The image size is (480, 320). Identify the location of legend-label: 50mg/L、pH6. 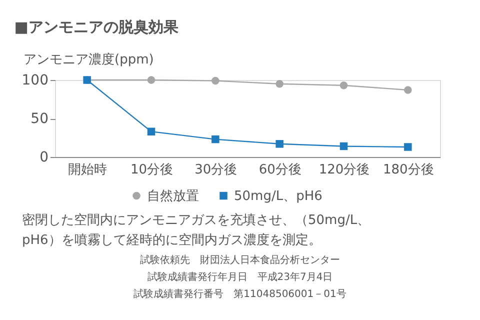
(278, 196).